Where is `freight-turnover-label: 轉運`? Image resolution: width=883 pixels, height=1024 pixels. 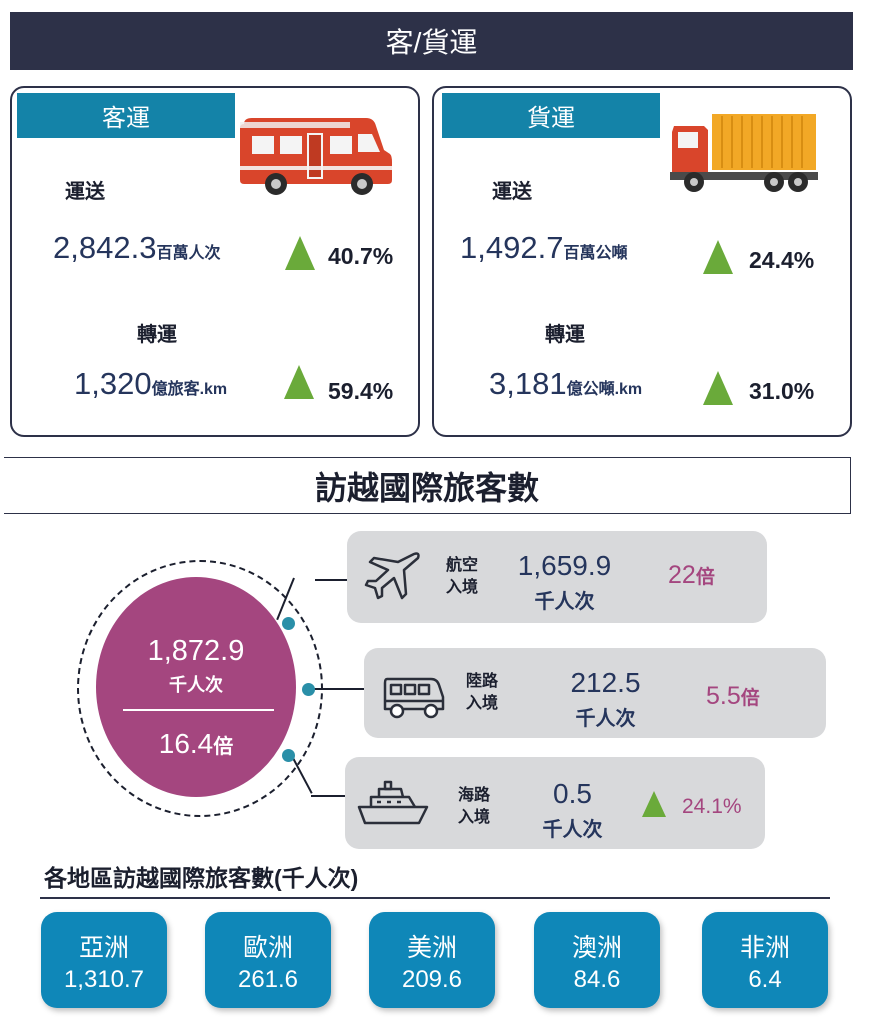
freight-turnover-label: 轉運 is located at coordinates (565, 335).